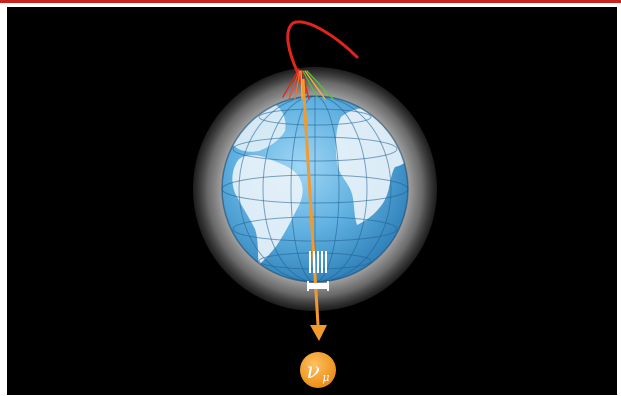  What do you see at coordinates (312, 371) in the screenshot?
I see `neutrino-symbol: ν` at bounding box center [312, 371].